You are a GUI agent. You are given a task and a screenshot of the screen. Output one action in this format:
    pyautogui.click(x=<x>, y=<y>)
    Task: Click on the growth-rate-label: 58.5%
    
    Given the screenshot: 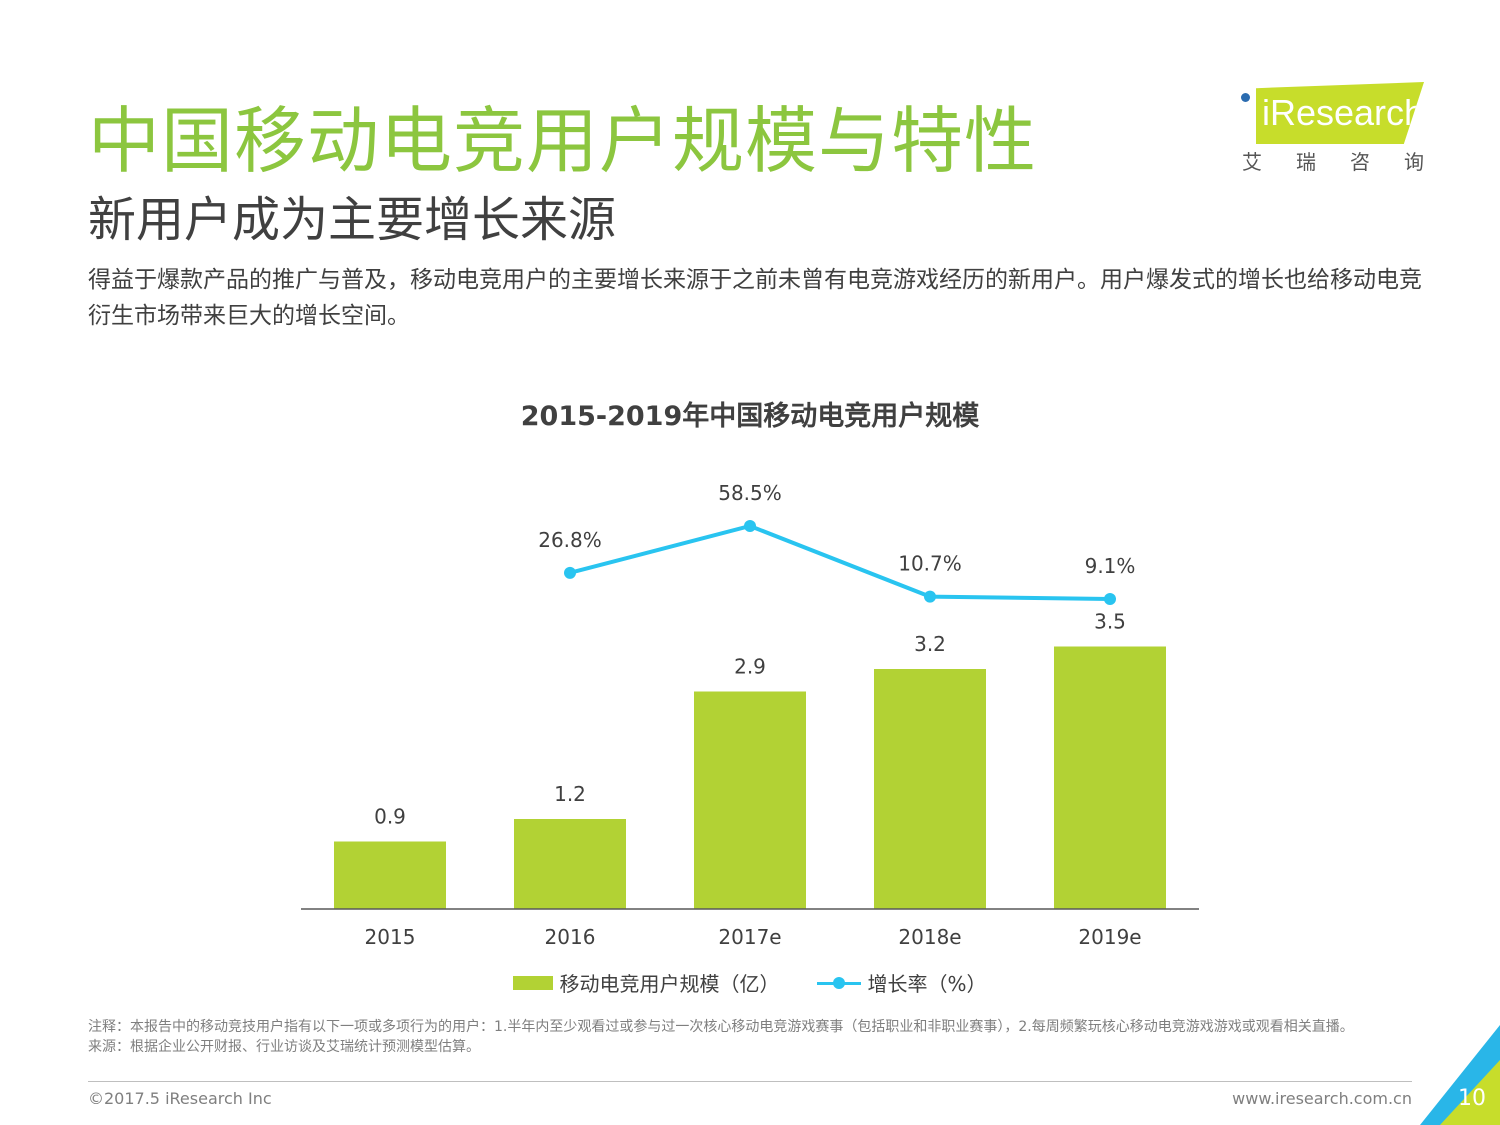 What is the action you would take?
    pyautogui.click(x=750, y=493)
    